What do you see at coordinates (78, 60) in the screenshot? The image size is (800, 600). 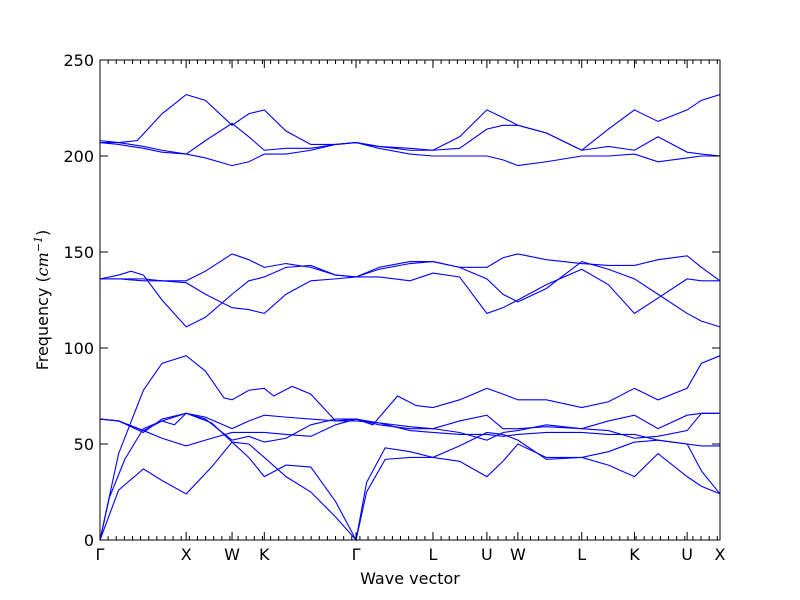 I see `y-tick-label: 250` at bounding box center [78, 60].